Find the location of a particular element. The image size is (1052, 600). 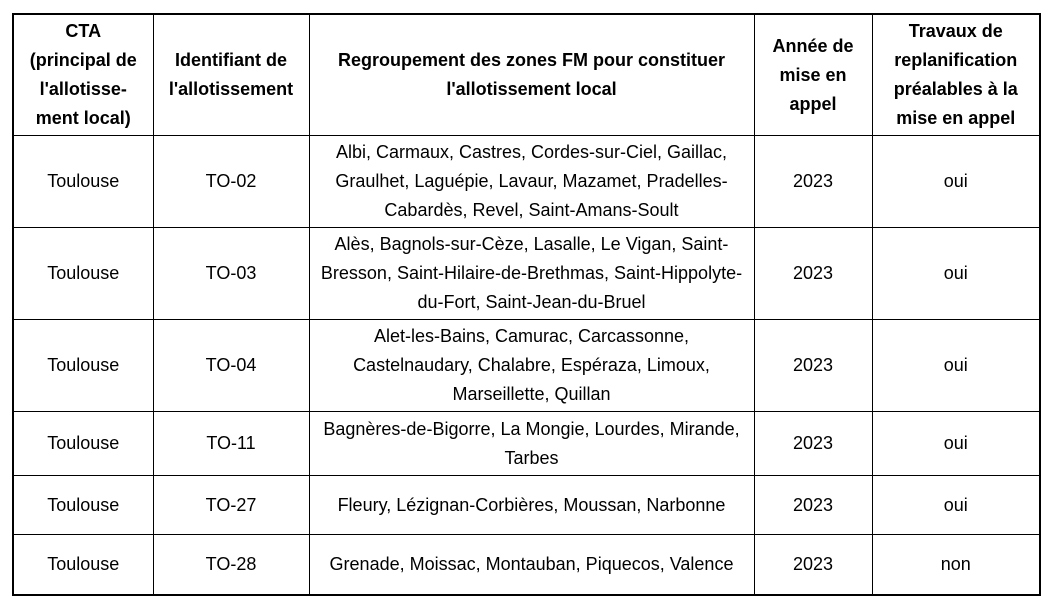

column-header-identifiant: Identifiant de l'allotissement is located at coordinates (231, 74).